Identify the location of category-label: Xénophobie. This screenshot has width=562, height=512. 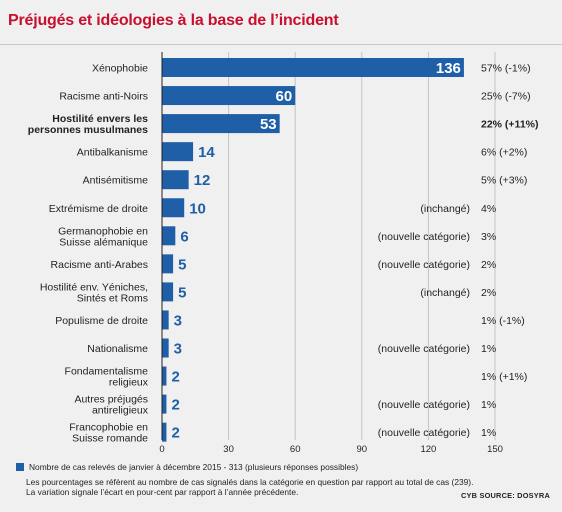
(120, 69).